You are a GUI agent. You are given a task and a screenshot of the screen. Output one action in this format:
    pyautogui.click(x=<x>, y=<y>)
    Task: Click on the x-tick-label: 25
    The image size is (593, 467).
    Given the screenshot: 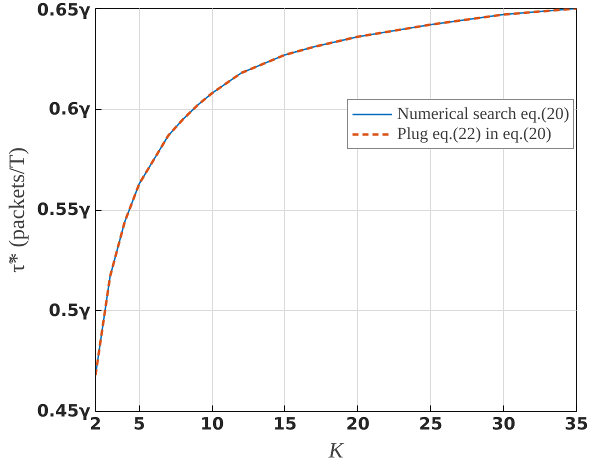 What is the action you would take?
    pyautogui.click(x=430, y=424)
    